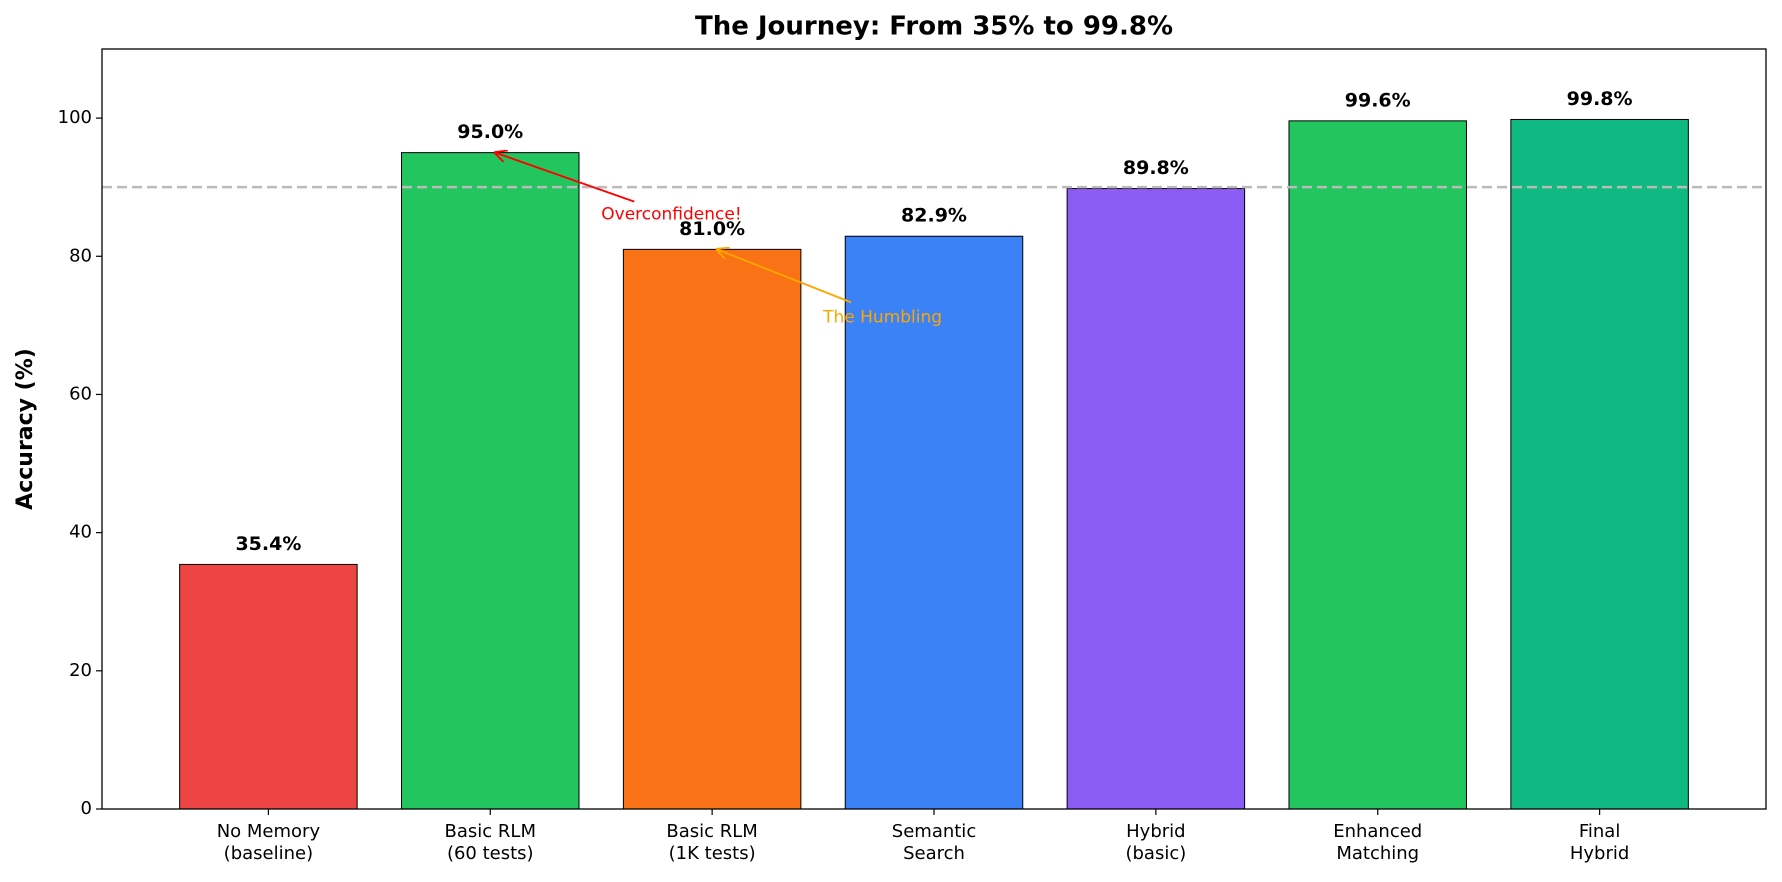  What do you see at coordinates (1378, 100) in the screenshot?
I see `value-label: 99.6%` at bounding box center [1378, 100].